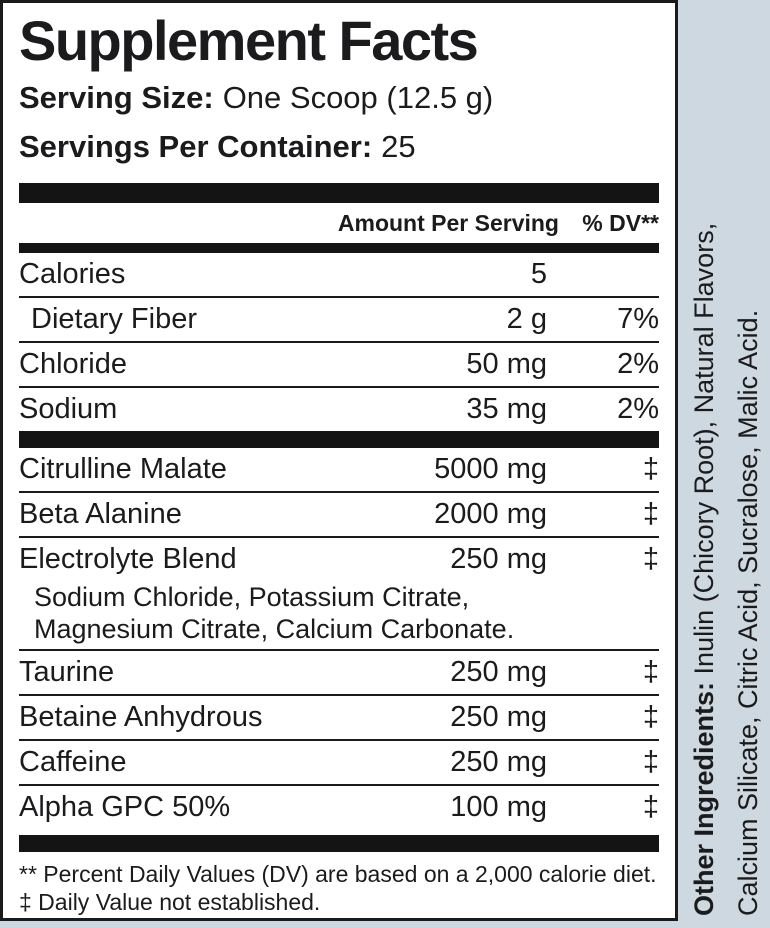 This screenshot has height=928, width=770. Describe the element at coordinates (339, 248) in the screenshot. I see `header-divider-bar` at that location.